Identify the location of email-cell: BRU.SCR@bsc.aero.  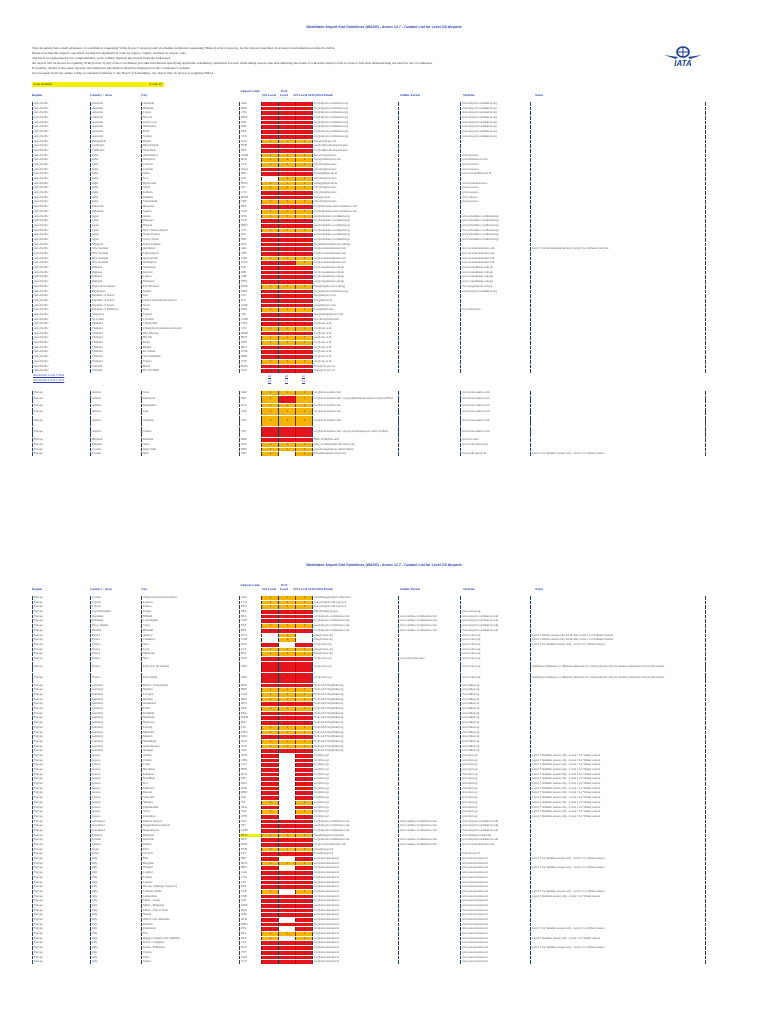
(355, 440).